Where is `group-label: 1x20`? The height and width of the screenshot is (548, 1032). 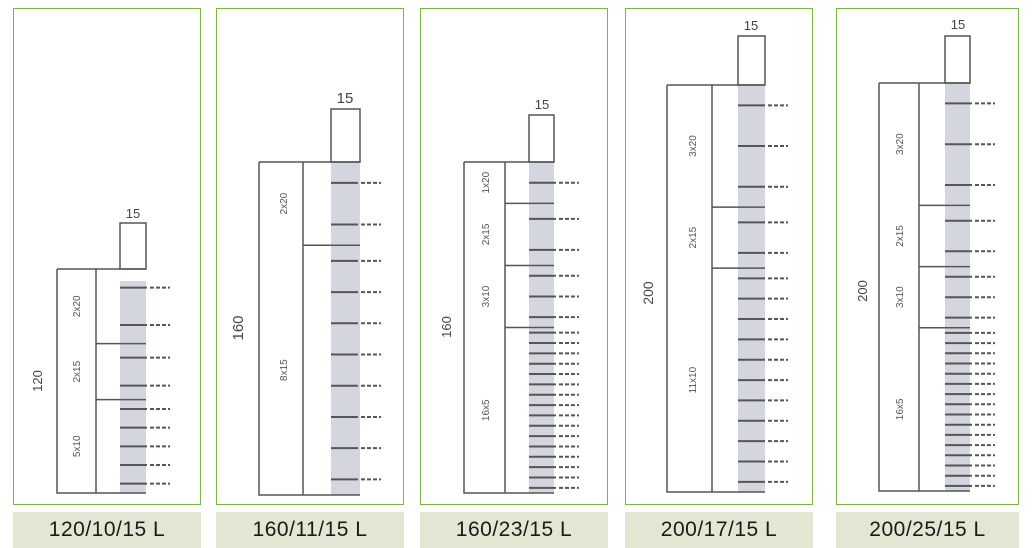
group-label: 1x20 is located at coordinates (486, 182).